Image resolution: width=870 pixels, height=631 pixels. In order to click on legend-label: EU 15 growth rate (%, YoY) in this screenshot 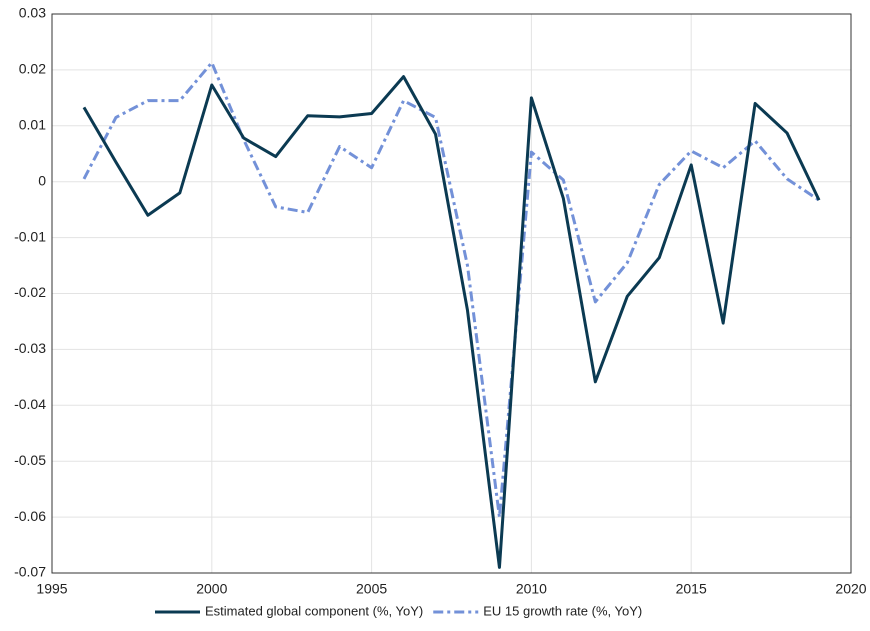, I will do `click(562, 610)`.